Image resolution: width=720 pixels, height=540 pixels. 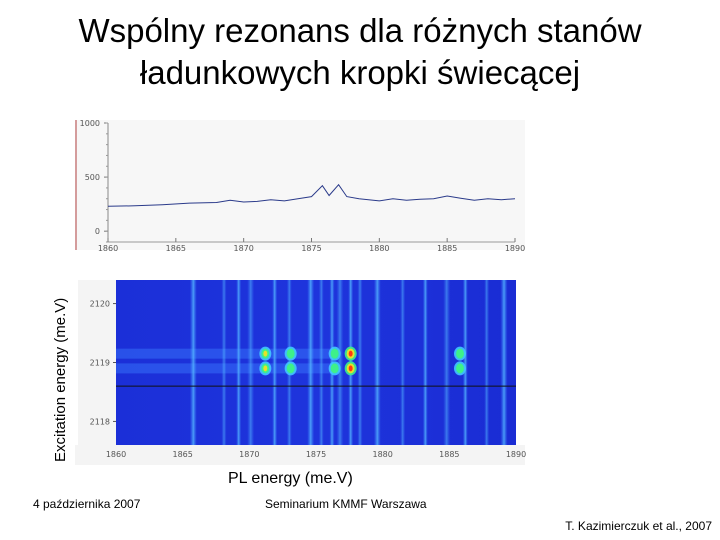 I want to click on heatmap-y-ticks: 2118 2119 2120, so click(x=103, y=363).